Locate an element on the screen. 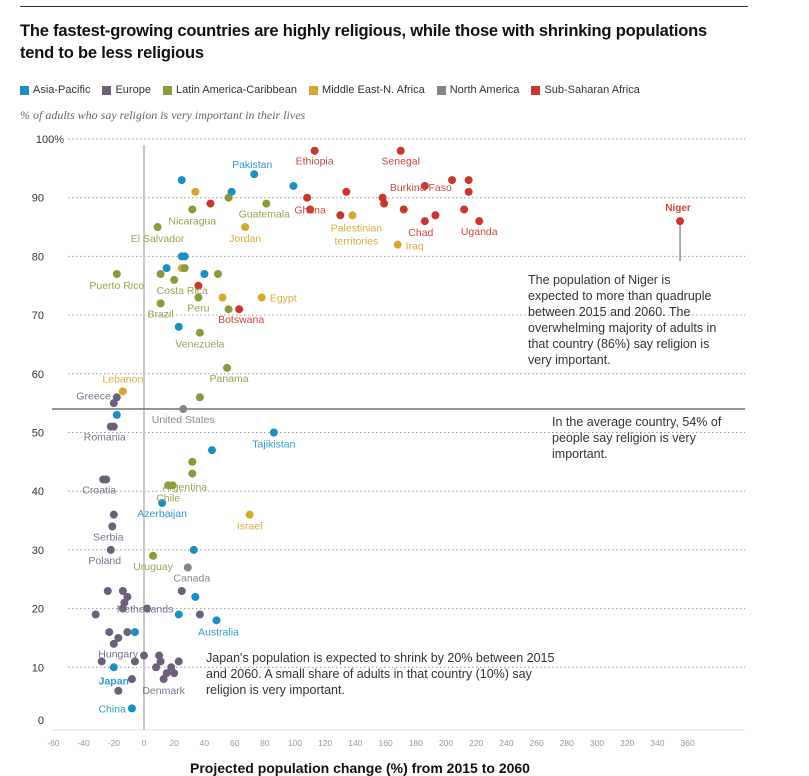 The height and width of the screenshot is (776, 809). point-label: Nicaragua is located at coordinates (192, 221).